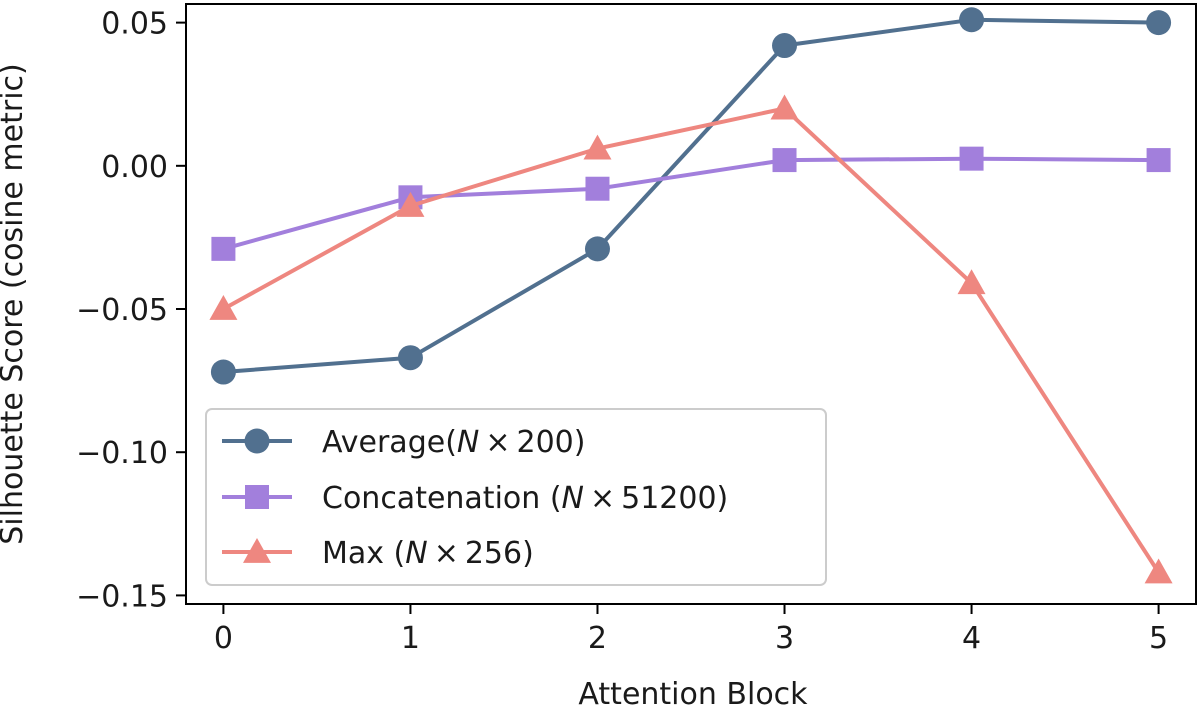  Describe the element at coordinates (1158, 638) in the screenshot. I see `x-tick-label: 5` at that location.